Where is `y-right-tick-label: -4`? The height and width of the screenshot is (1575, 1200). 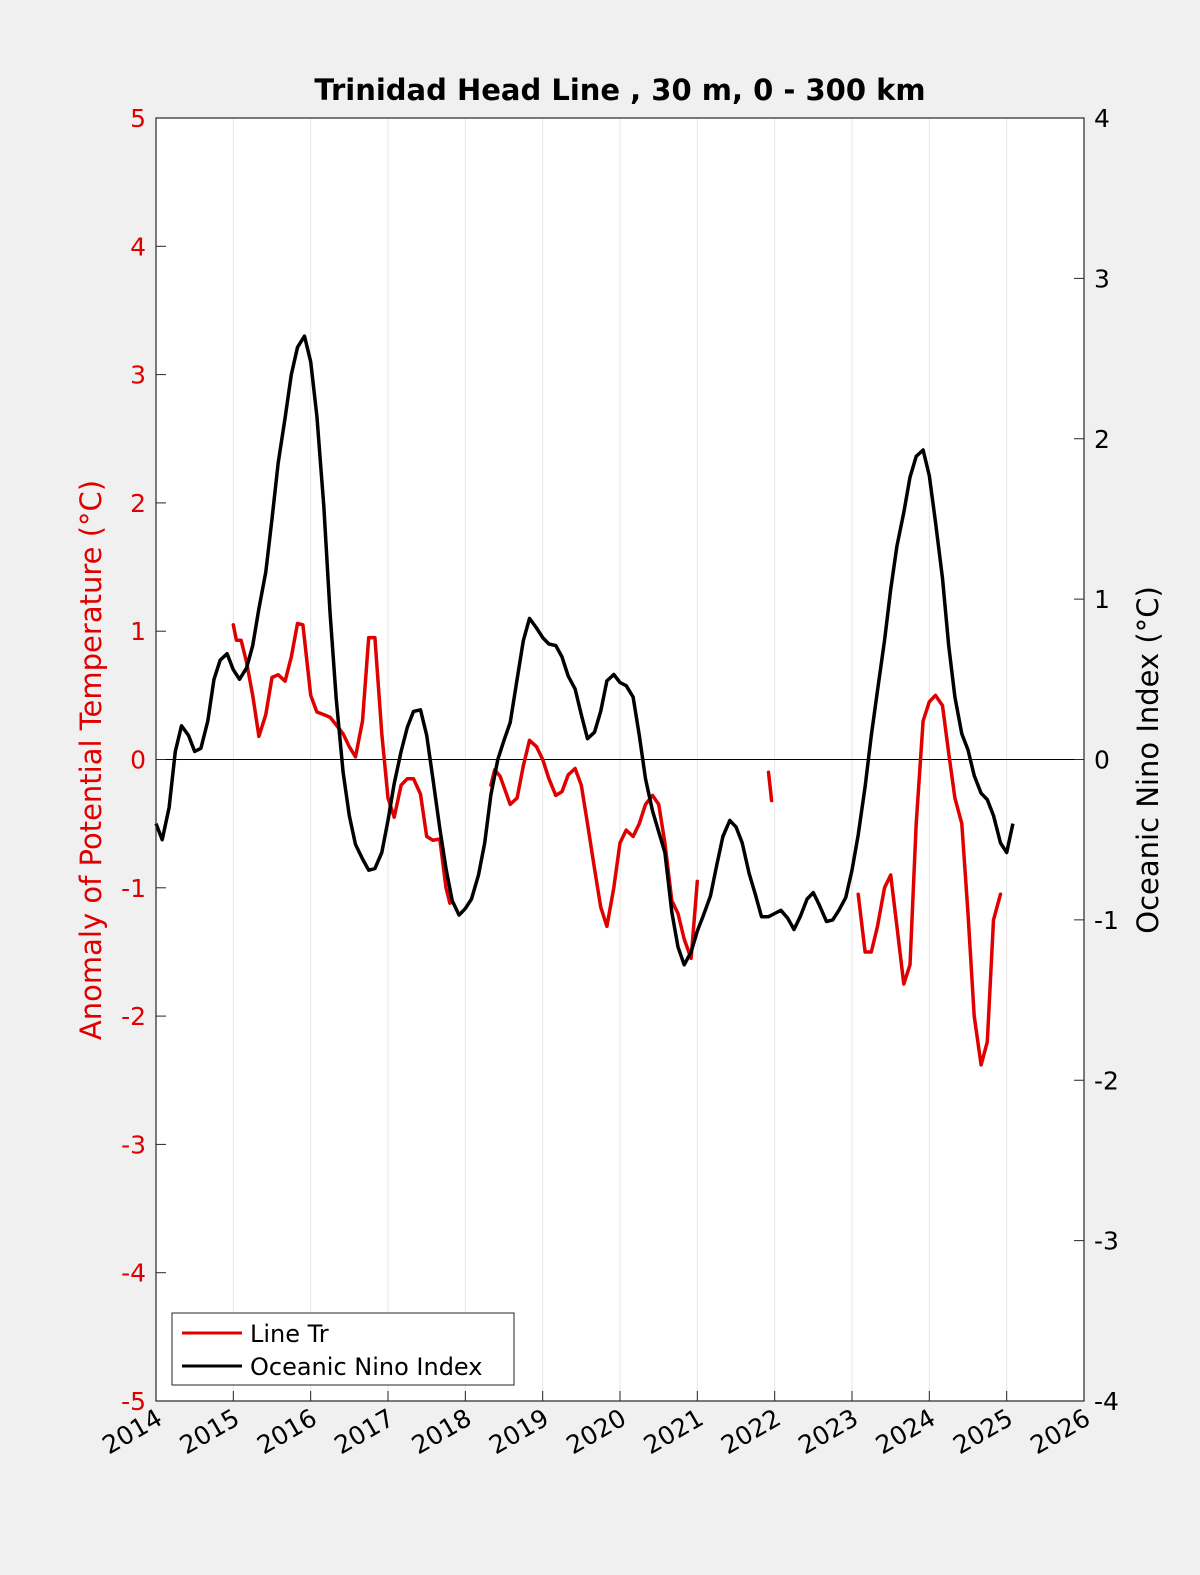
y-right-tick-label: -4 is located at coordinates (1106, 1401).